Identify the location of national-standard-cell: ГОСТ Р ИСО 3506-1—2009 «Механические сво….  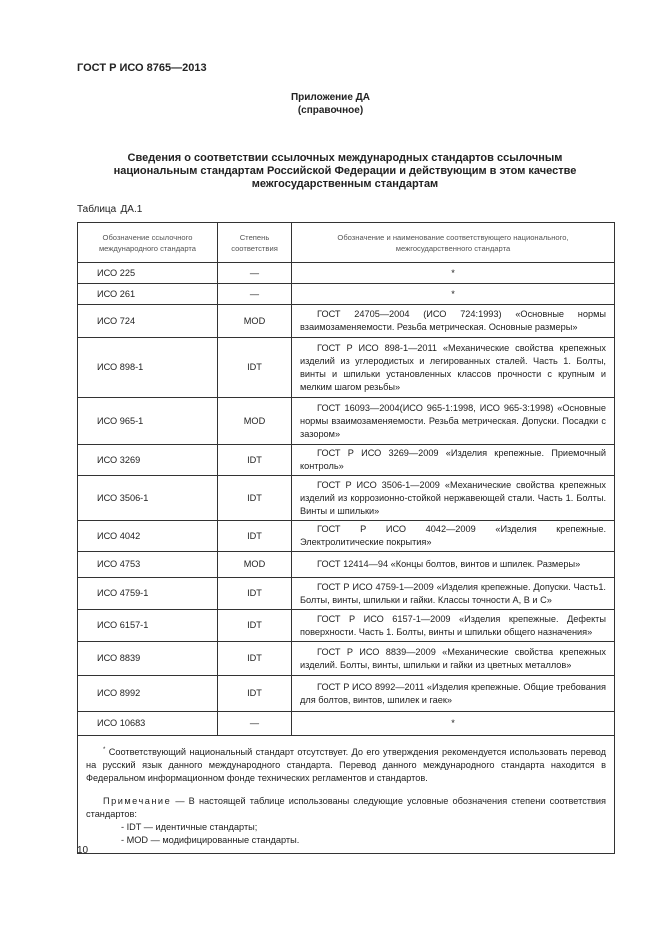
(453, 498).